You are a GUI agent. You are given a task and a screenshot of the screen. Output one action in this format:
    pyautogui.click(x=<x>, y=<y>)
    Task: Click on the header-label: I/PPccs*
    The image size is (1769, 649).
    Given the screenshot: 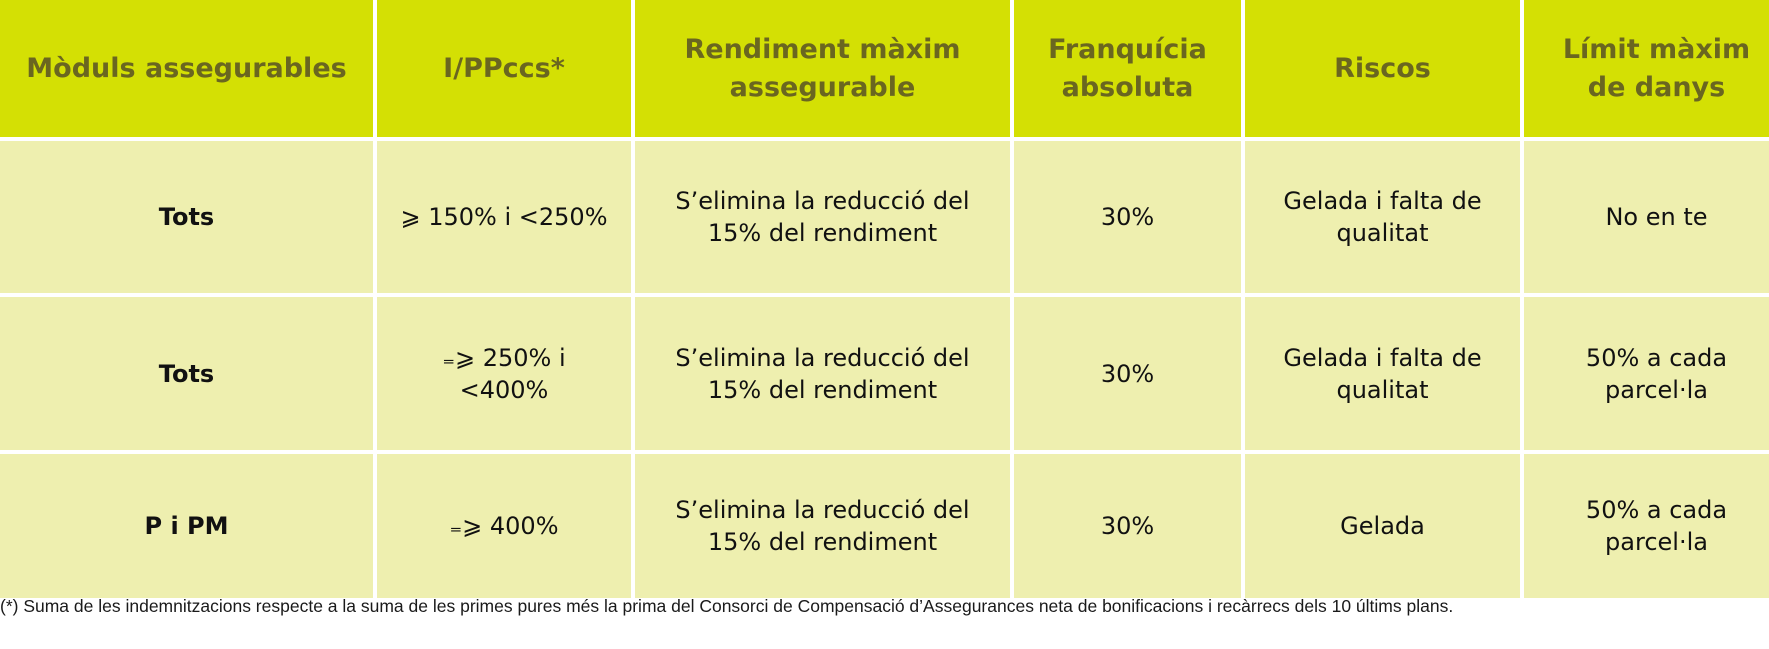 What is the action you would take?
    pyautogui.click(x=504, y=68)
    